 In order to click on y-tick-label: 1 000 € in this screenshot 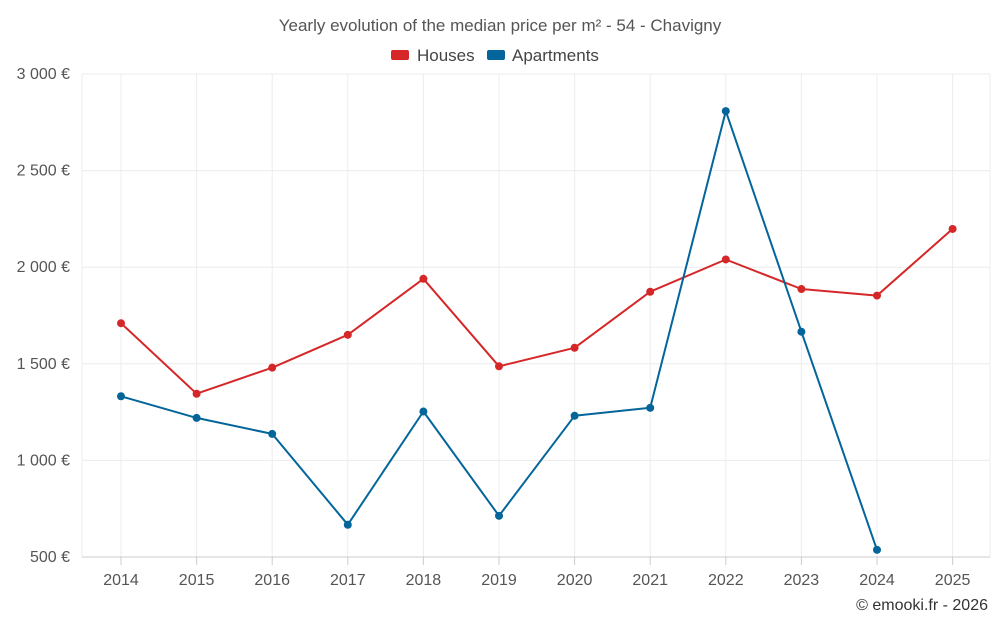, I will do `click(43, 460)`.